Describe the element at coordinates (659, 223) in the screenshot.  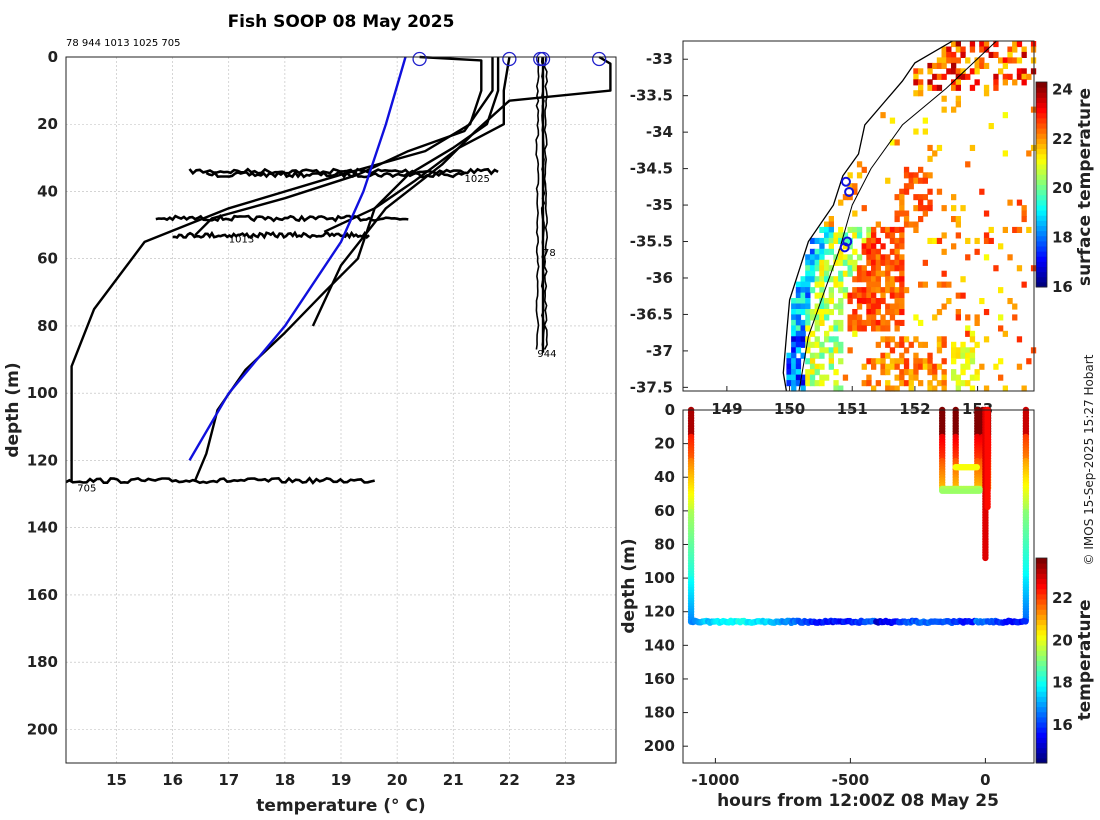
I see `map-y-ticks: -33 -33.5 -34 -34.5 -35 -35.5 -36 -36.5 -37 -37.5` at that location.